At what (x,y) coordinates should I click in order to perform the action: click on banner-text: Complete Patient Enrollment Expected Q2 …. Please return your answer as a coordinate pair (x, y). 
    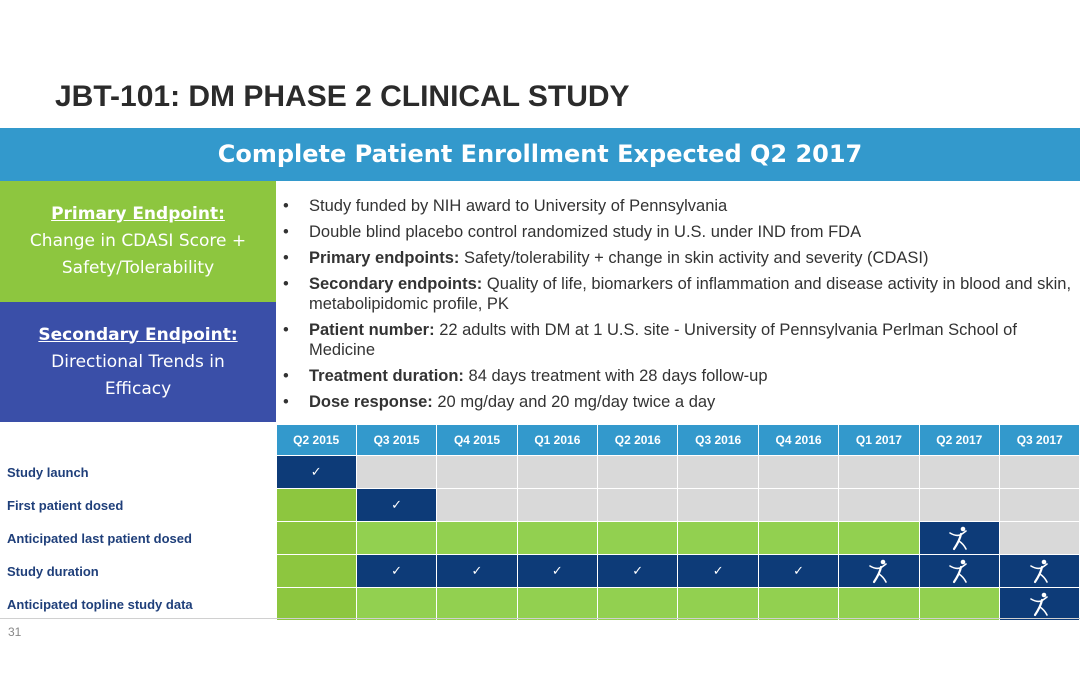
    Looking at the image, I should click on (540, 154).